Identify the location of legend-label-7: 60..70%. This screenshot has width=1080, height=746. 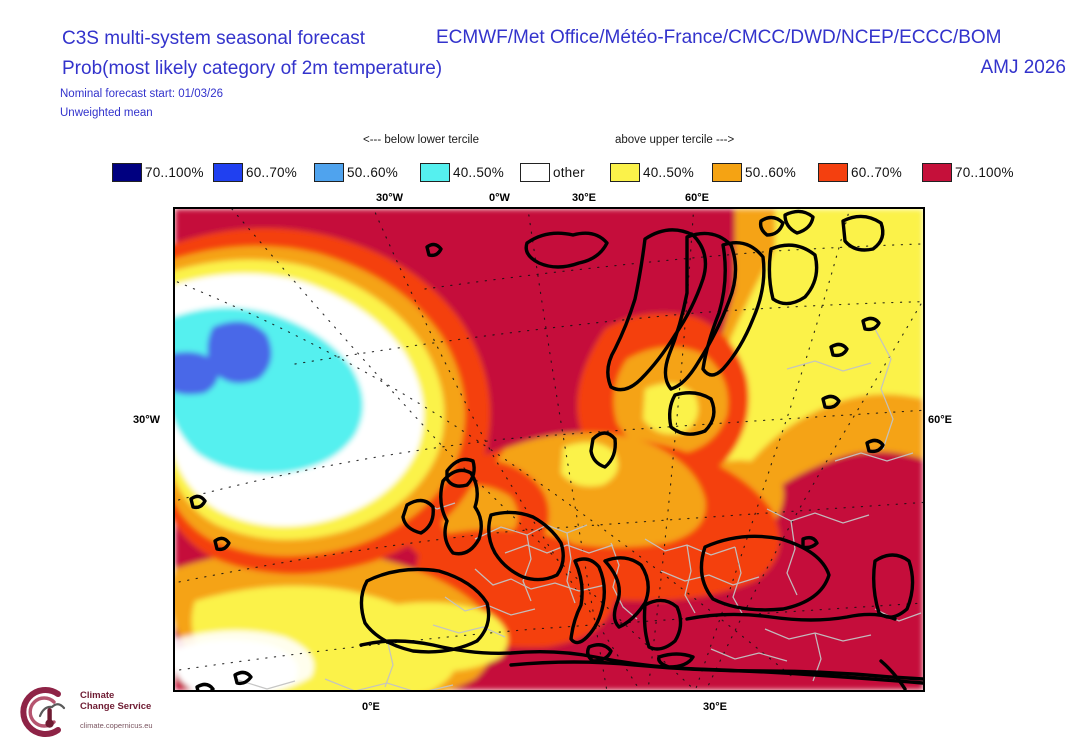
(876, 172).